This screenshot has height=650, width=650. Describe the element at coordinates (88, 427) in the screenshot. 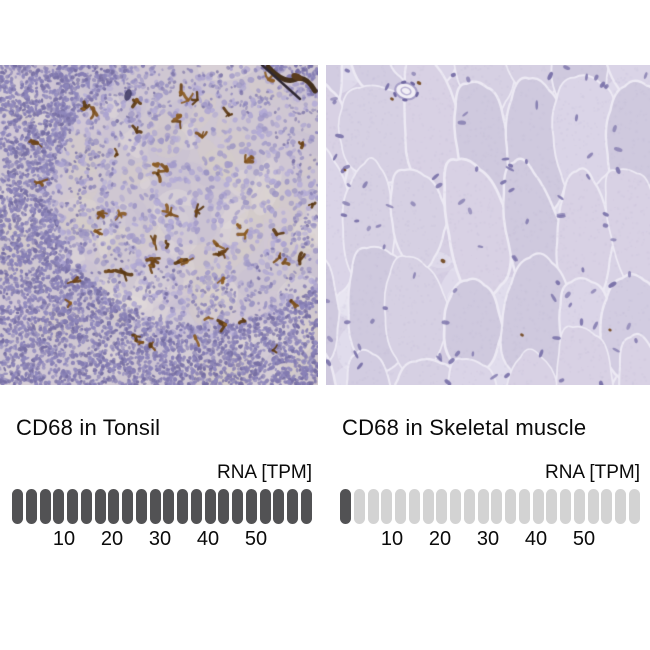

I see `panel-title-tonsil: CD68 in Tonsil` at that location.